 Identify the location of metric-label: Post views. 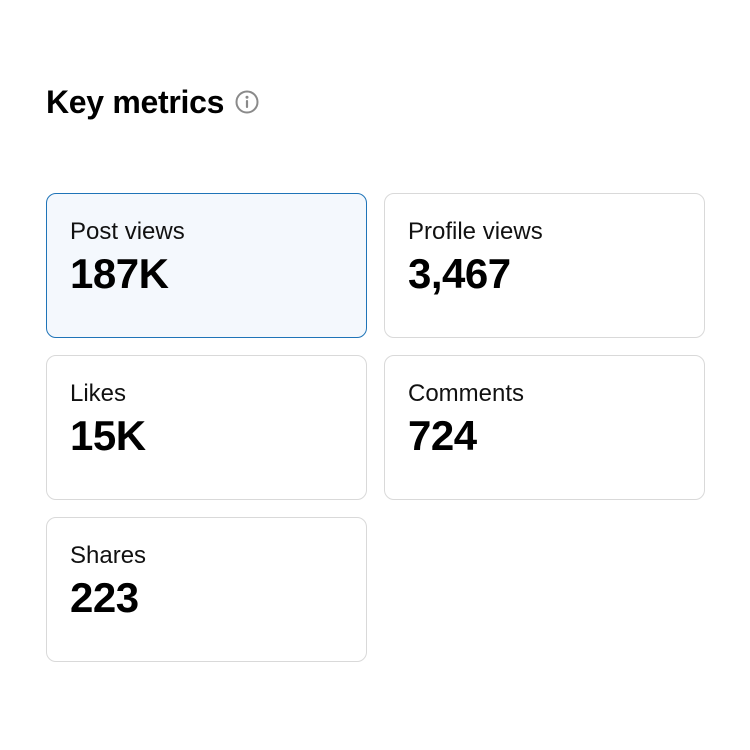
(127, 231).